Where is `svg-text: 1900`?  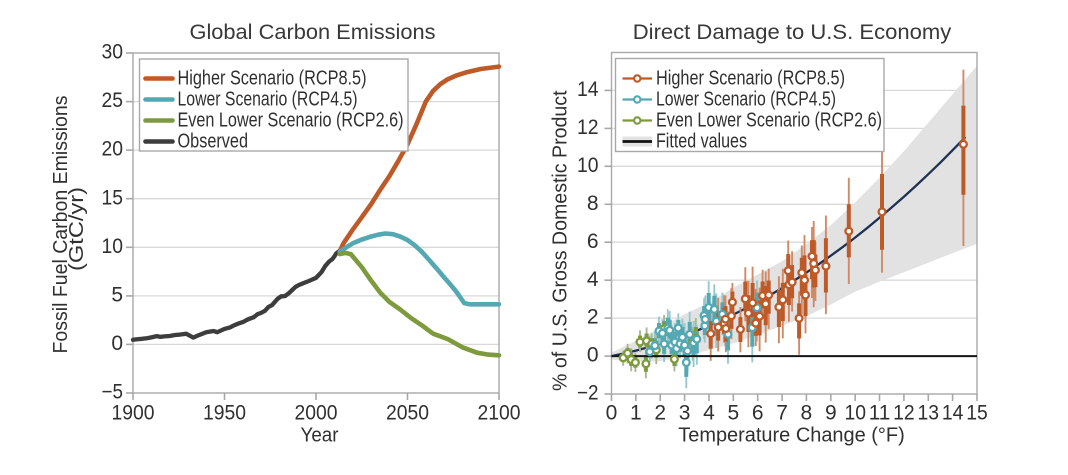
svg-text: 1900 is located at coordinates (133, 413).